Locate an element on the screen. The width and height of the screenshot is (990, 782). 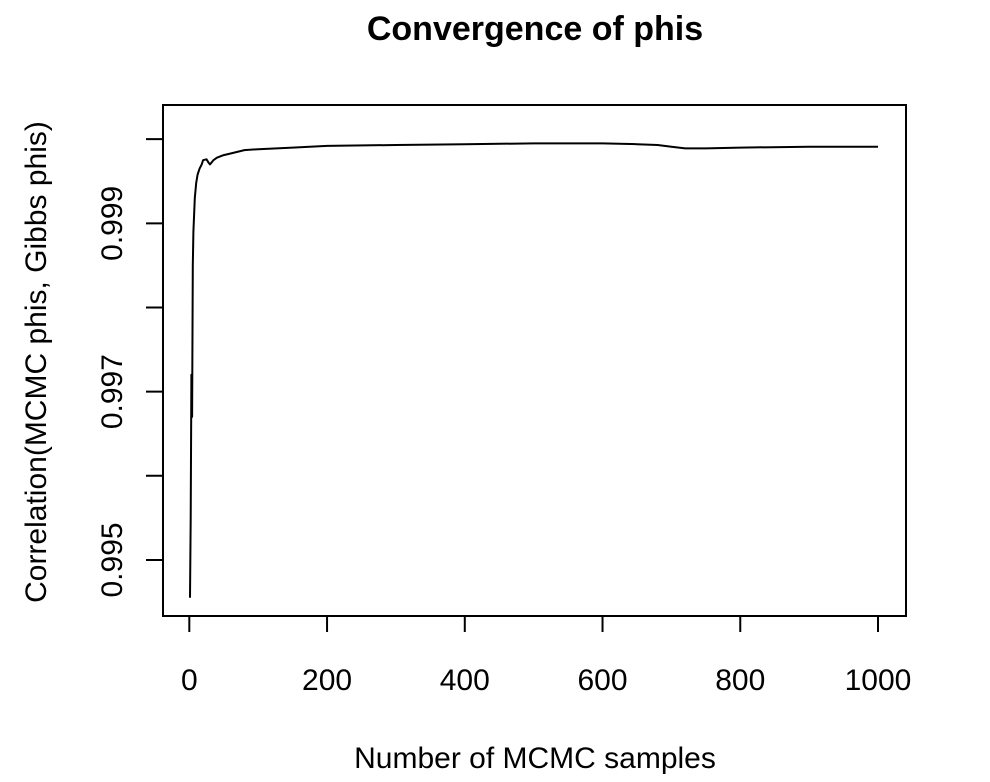
x-tick-label: 1000 is located at coordinates (878, 680).